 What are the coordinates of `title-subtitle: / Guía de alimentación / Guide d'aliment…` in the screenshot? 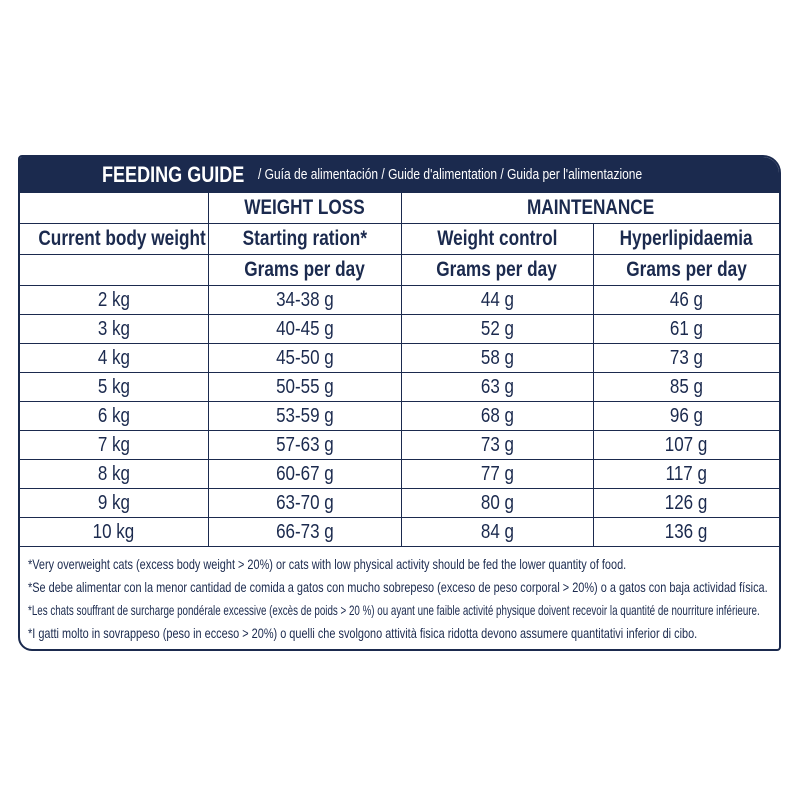 It's located at (449, 174).